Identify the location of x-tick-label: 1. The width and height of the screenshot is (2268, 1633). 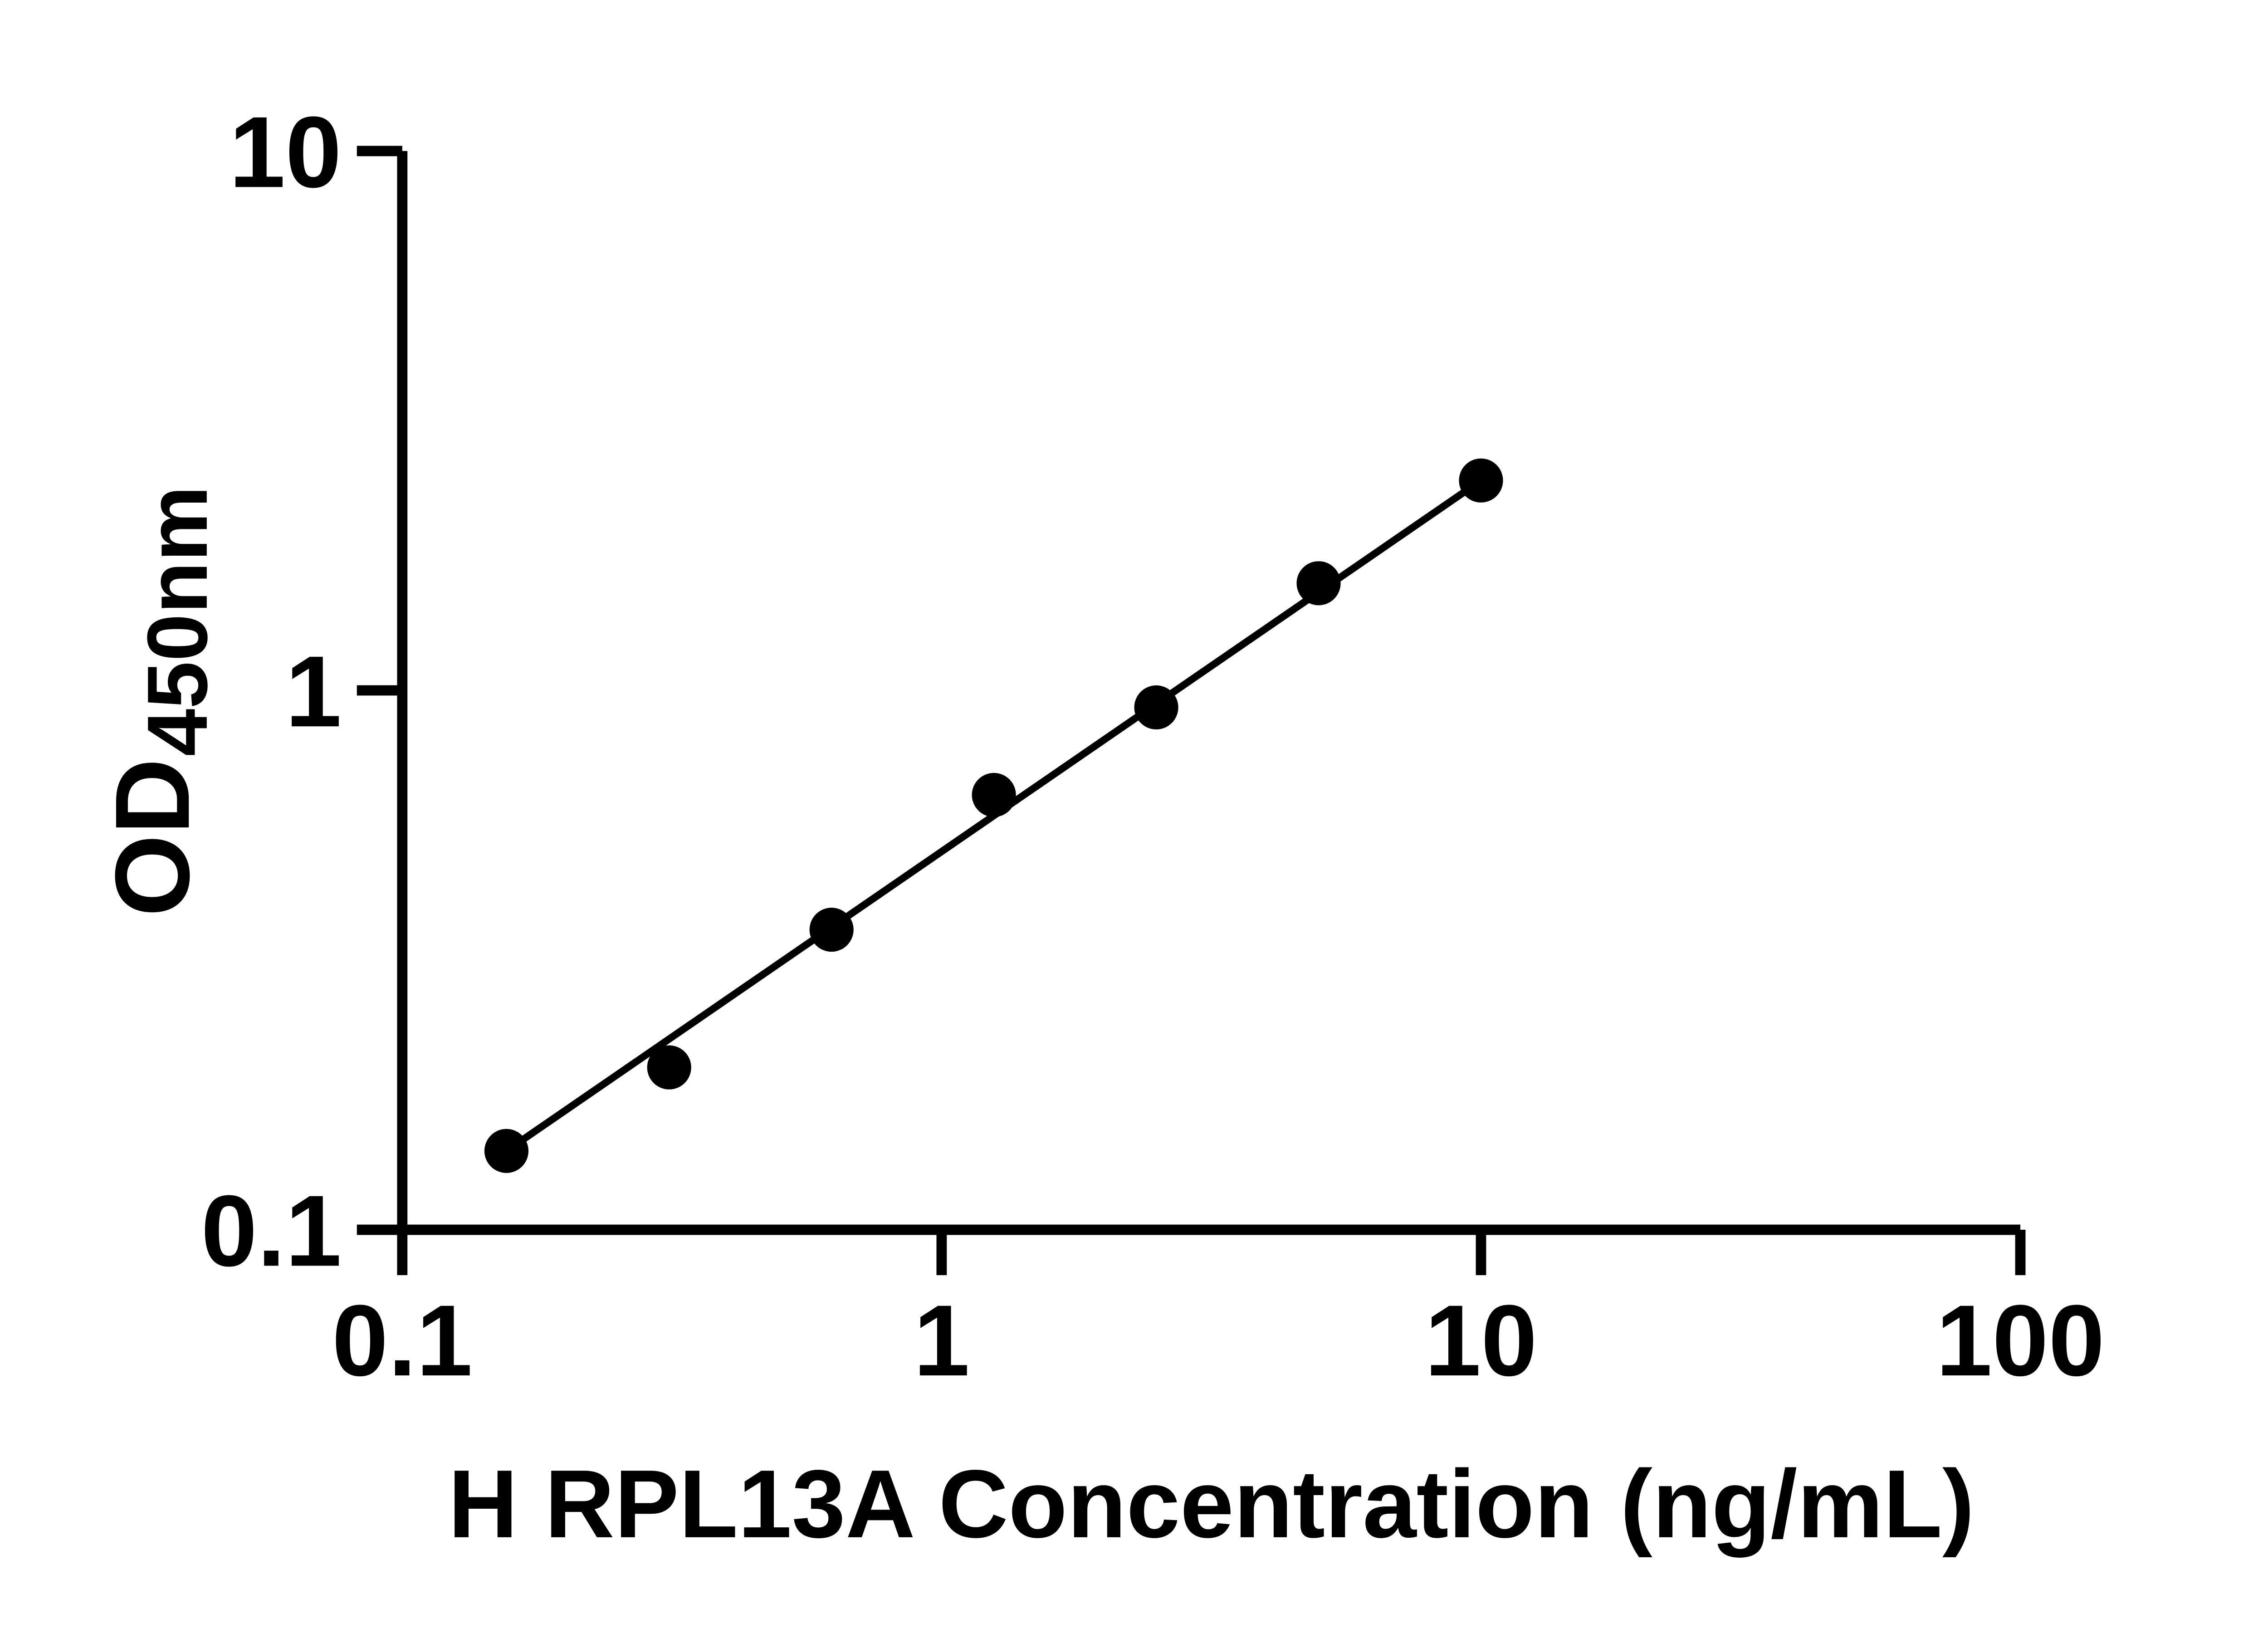
(942, 1340).